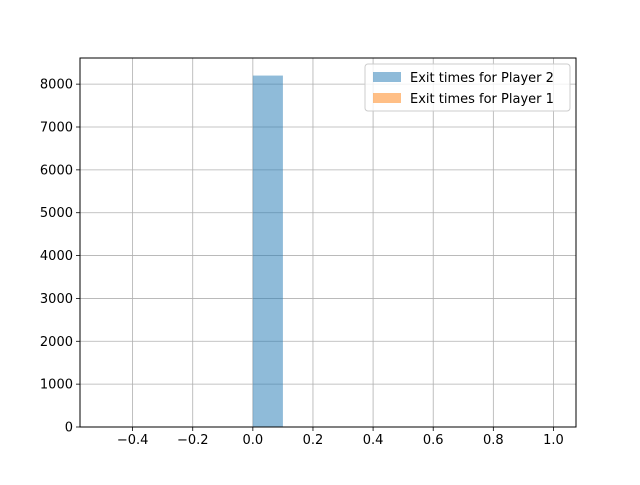 This screenshot has width=640, height=485. What do you see at coordinates (69, 428) in the screenshot?
I see `y-tick-label: 0` at bounding box center [69, 428].